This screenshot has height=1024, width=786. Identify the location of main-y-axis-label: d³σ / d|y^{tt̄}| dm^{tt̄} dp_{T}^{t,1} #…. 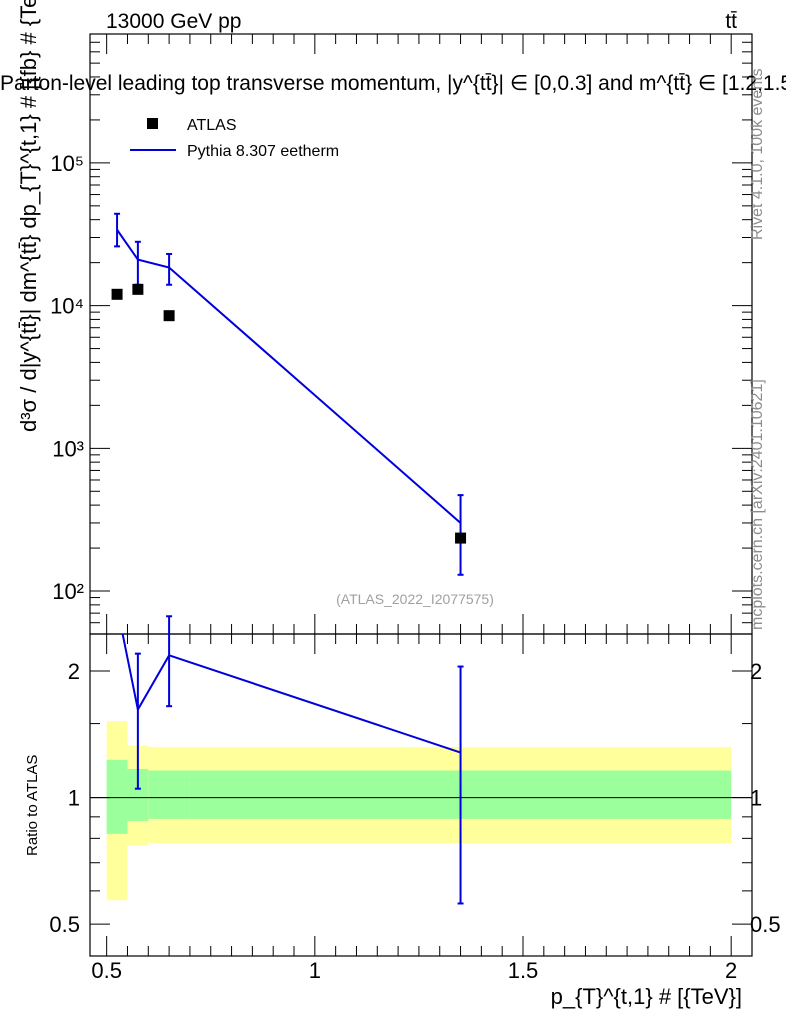
(28, 216).